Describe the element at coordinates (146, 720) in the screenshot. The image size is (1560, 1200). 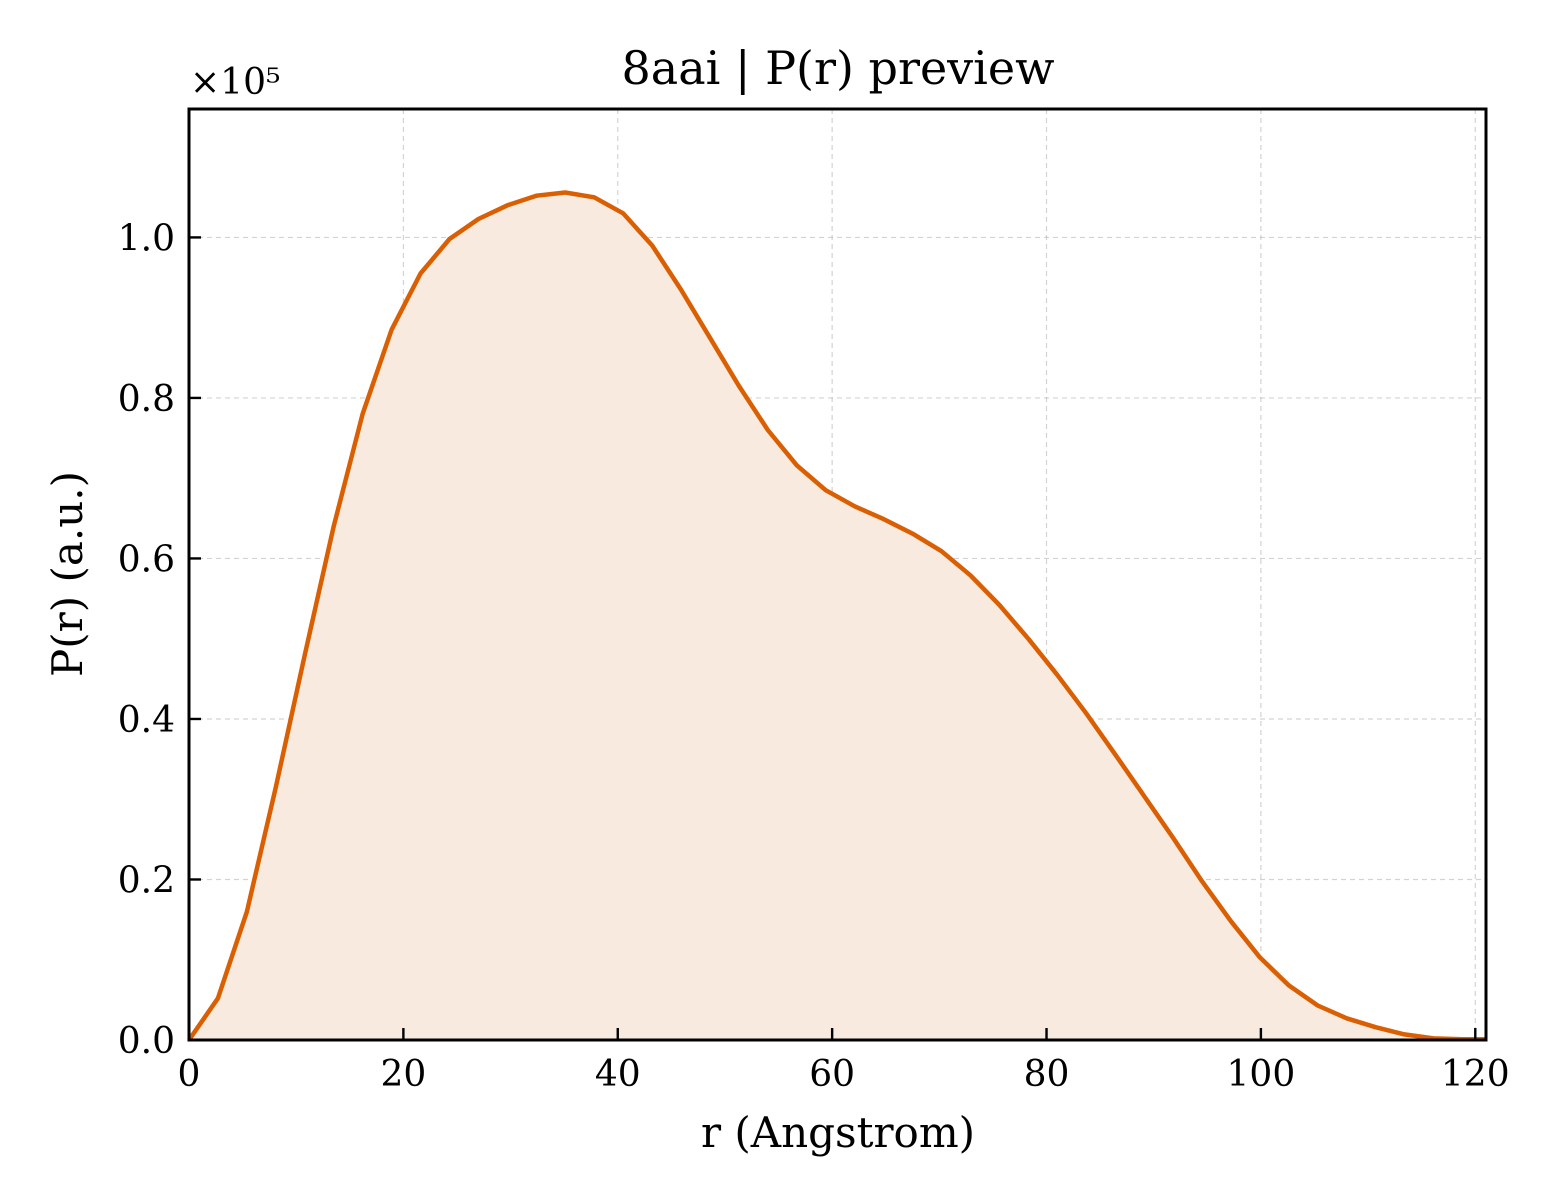
I see `y-tick-label: 0.4` at that location.